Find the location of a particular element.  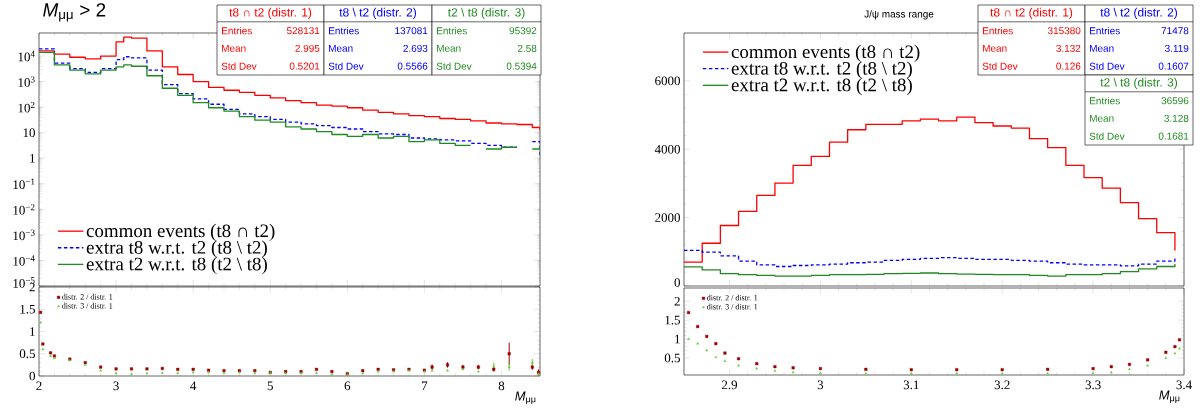

annotation: 36596 is located at coordinates (1175, 101).